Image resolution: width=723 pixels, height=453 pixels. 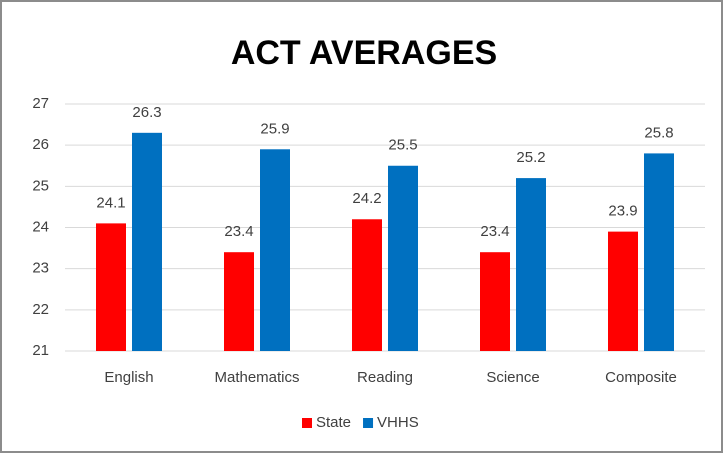 What do you see at coordinates (40, 103) in the screenshot?
I see `y-tick-label: 27` at bounding box center [40, 103].